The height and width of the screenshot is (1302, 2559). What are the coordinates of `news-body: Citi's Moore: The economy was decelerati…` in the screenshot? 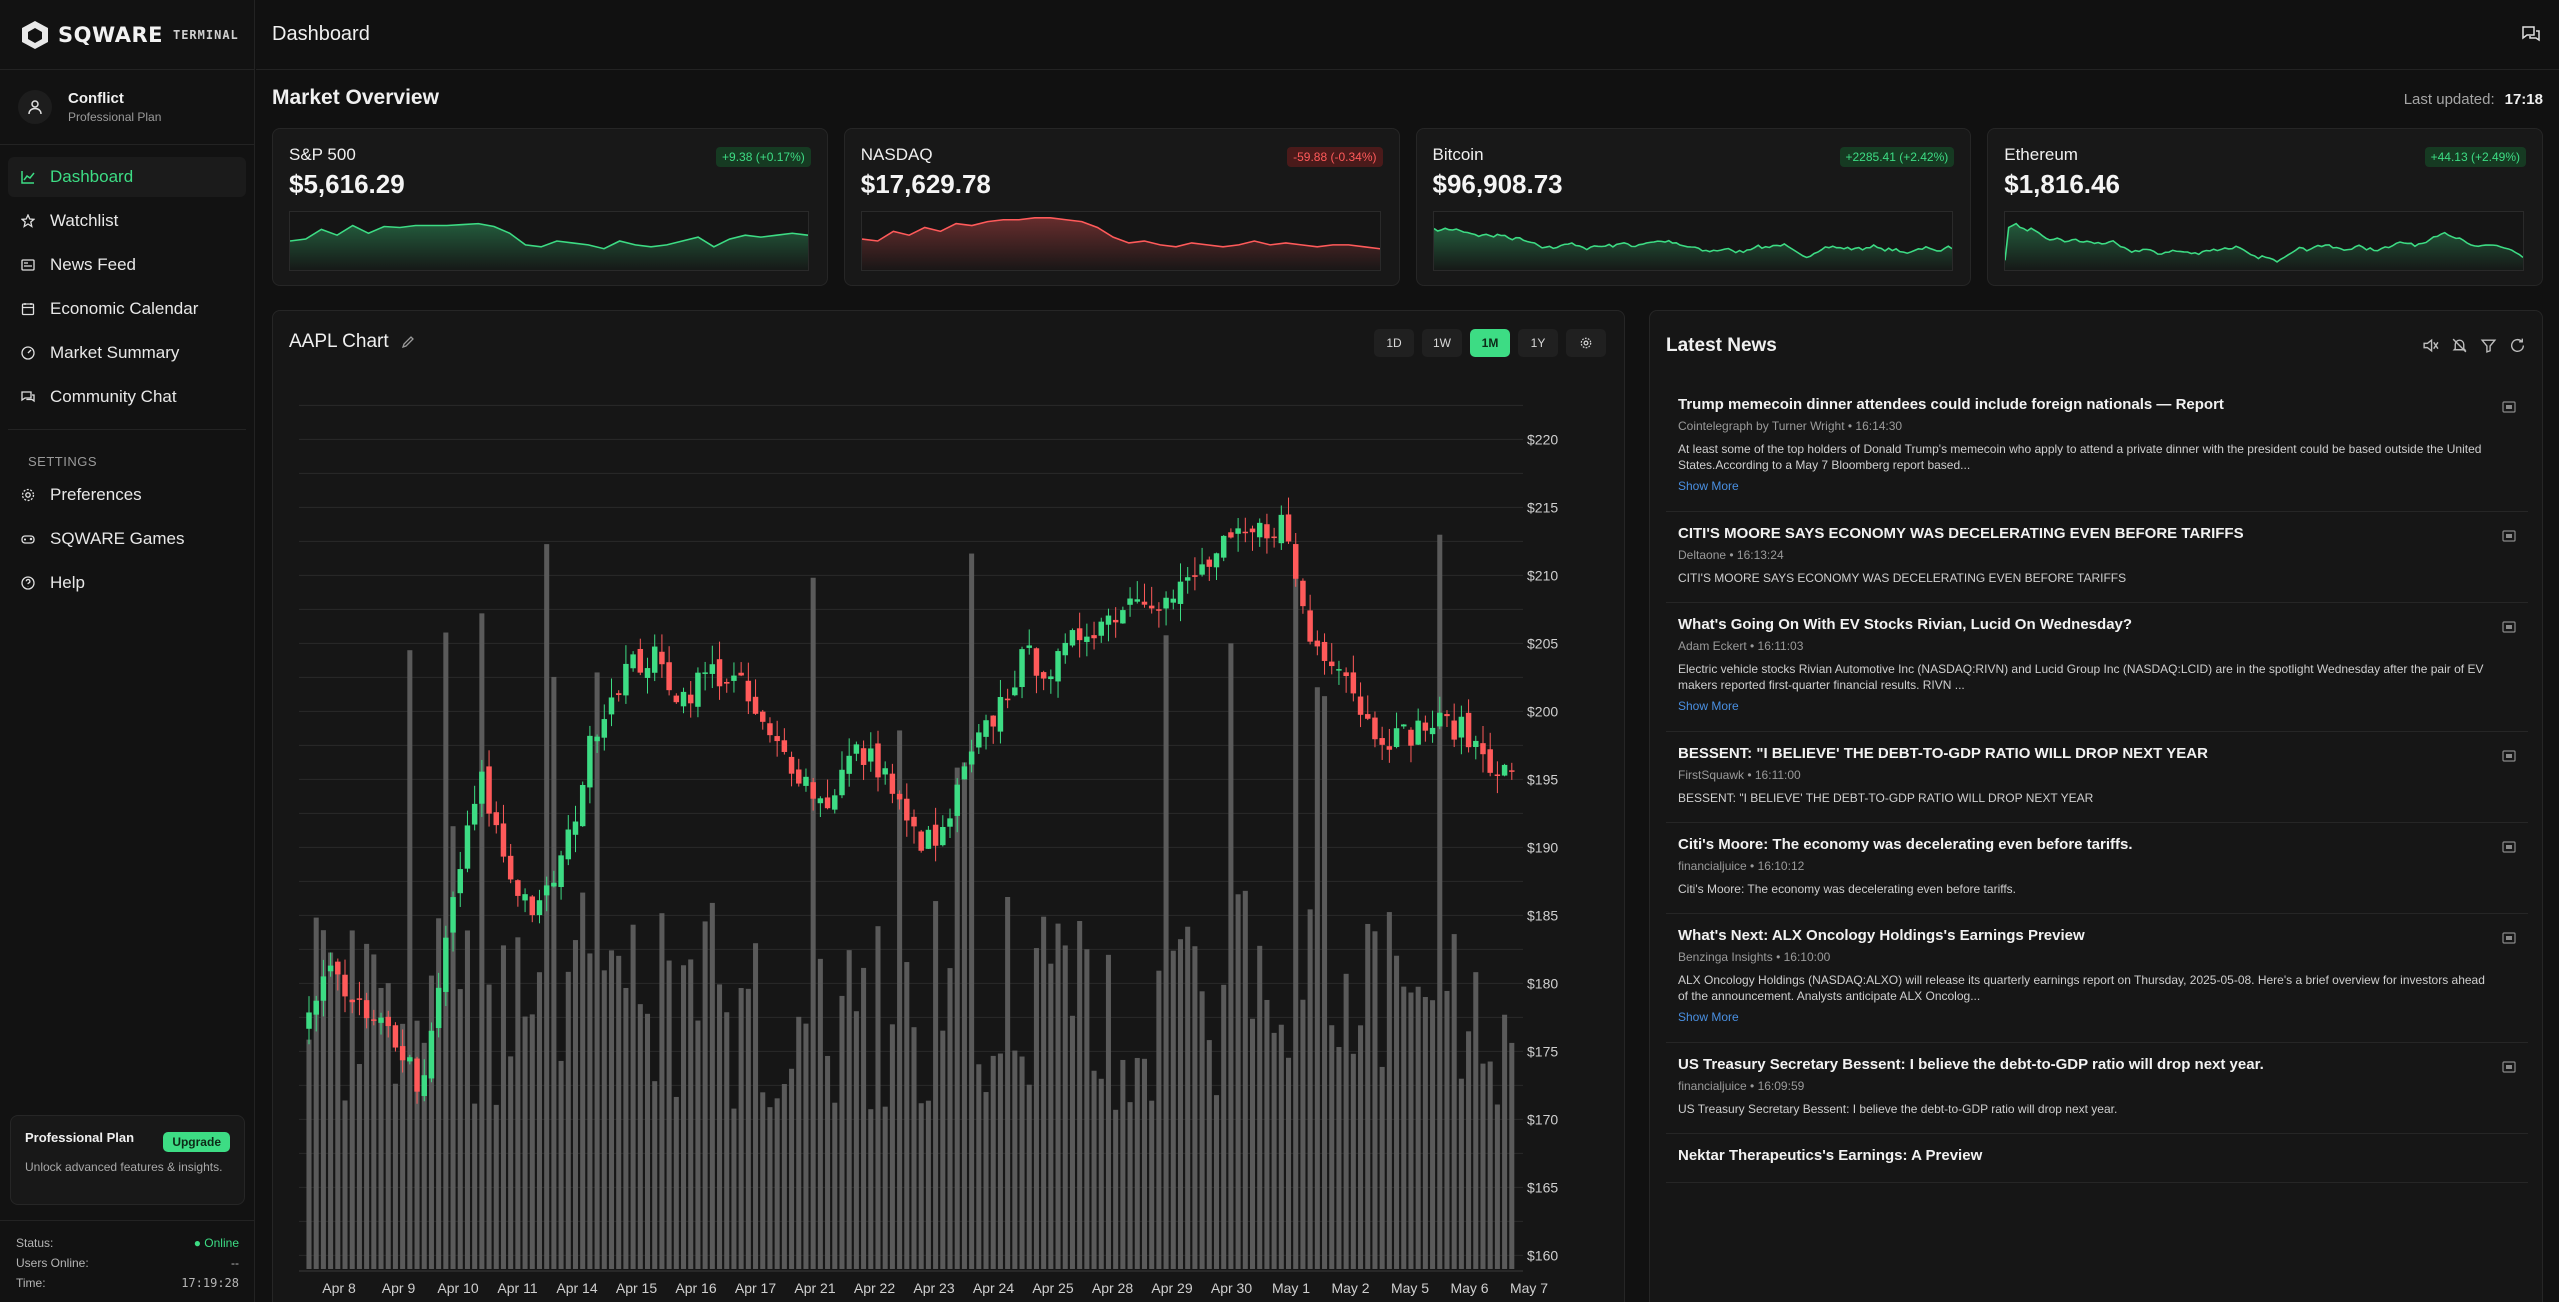 It's located at (1847, 889).